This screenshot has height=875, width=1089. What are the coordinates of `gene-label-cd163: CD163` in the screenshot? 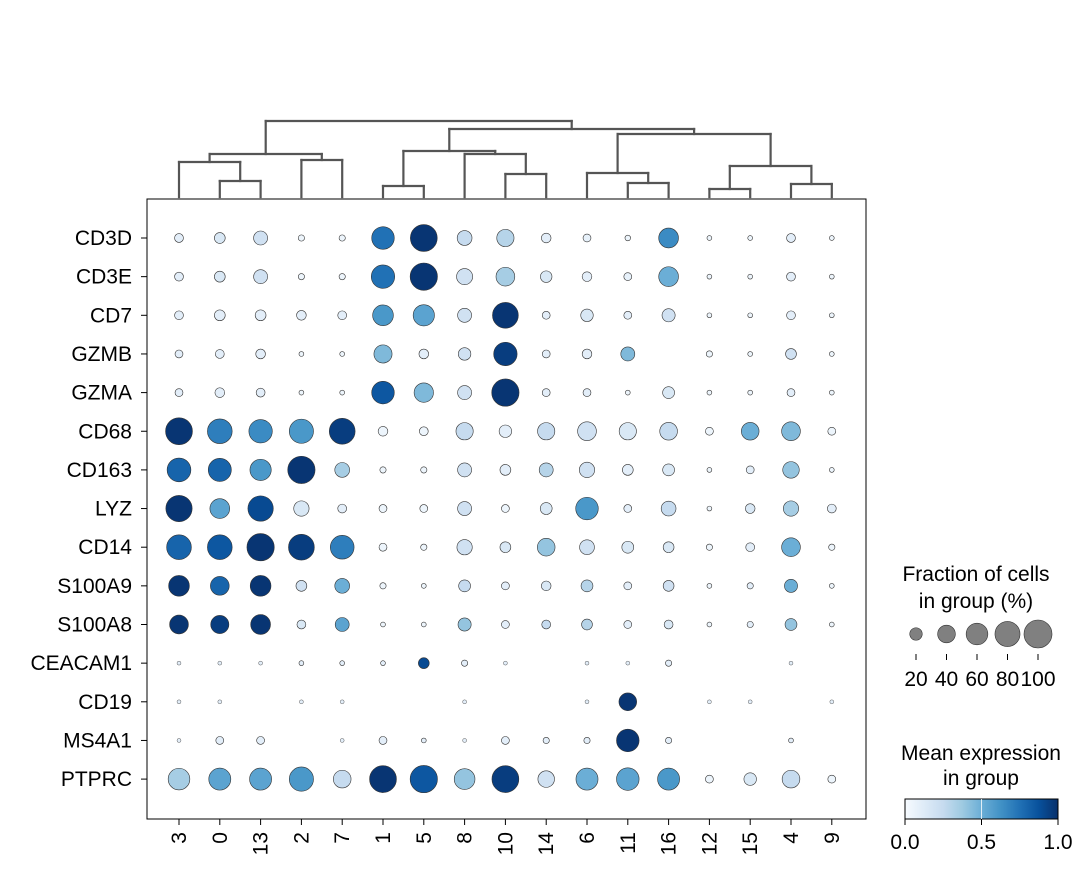 It's located at (99, 470).